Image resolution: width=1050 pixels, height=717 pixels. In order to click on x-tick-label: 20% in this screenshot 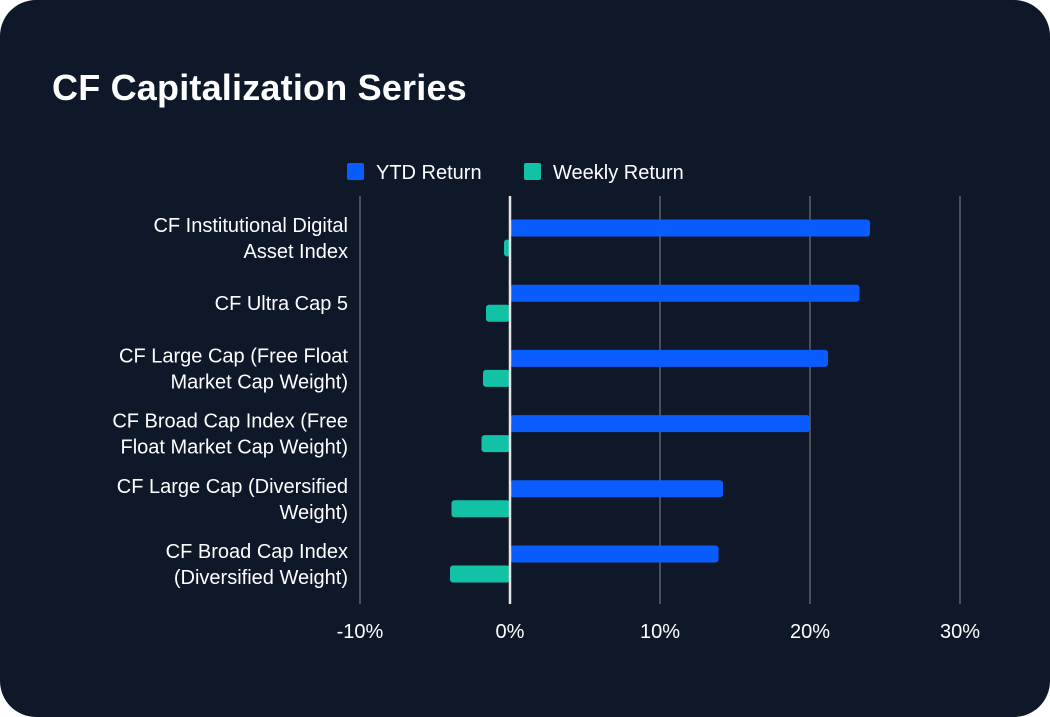, I will do `click(810, 632)`.